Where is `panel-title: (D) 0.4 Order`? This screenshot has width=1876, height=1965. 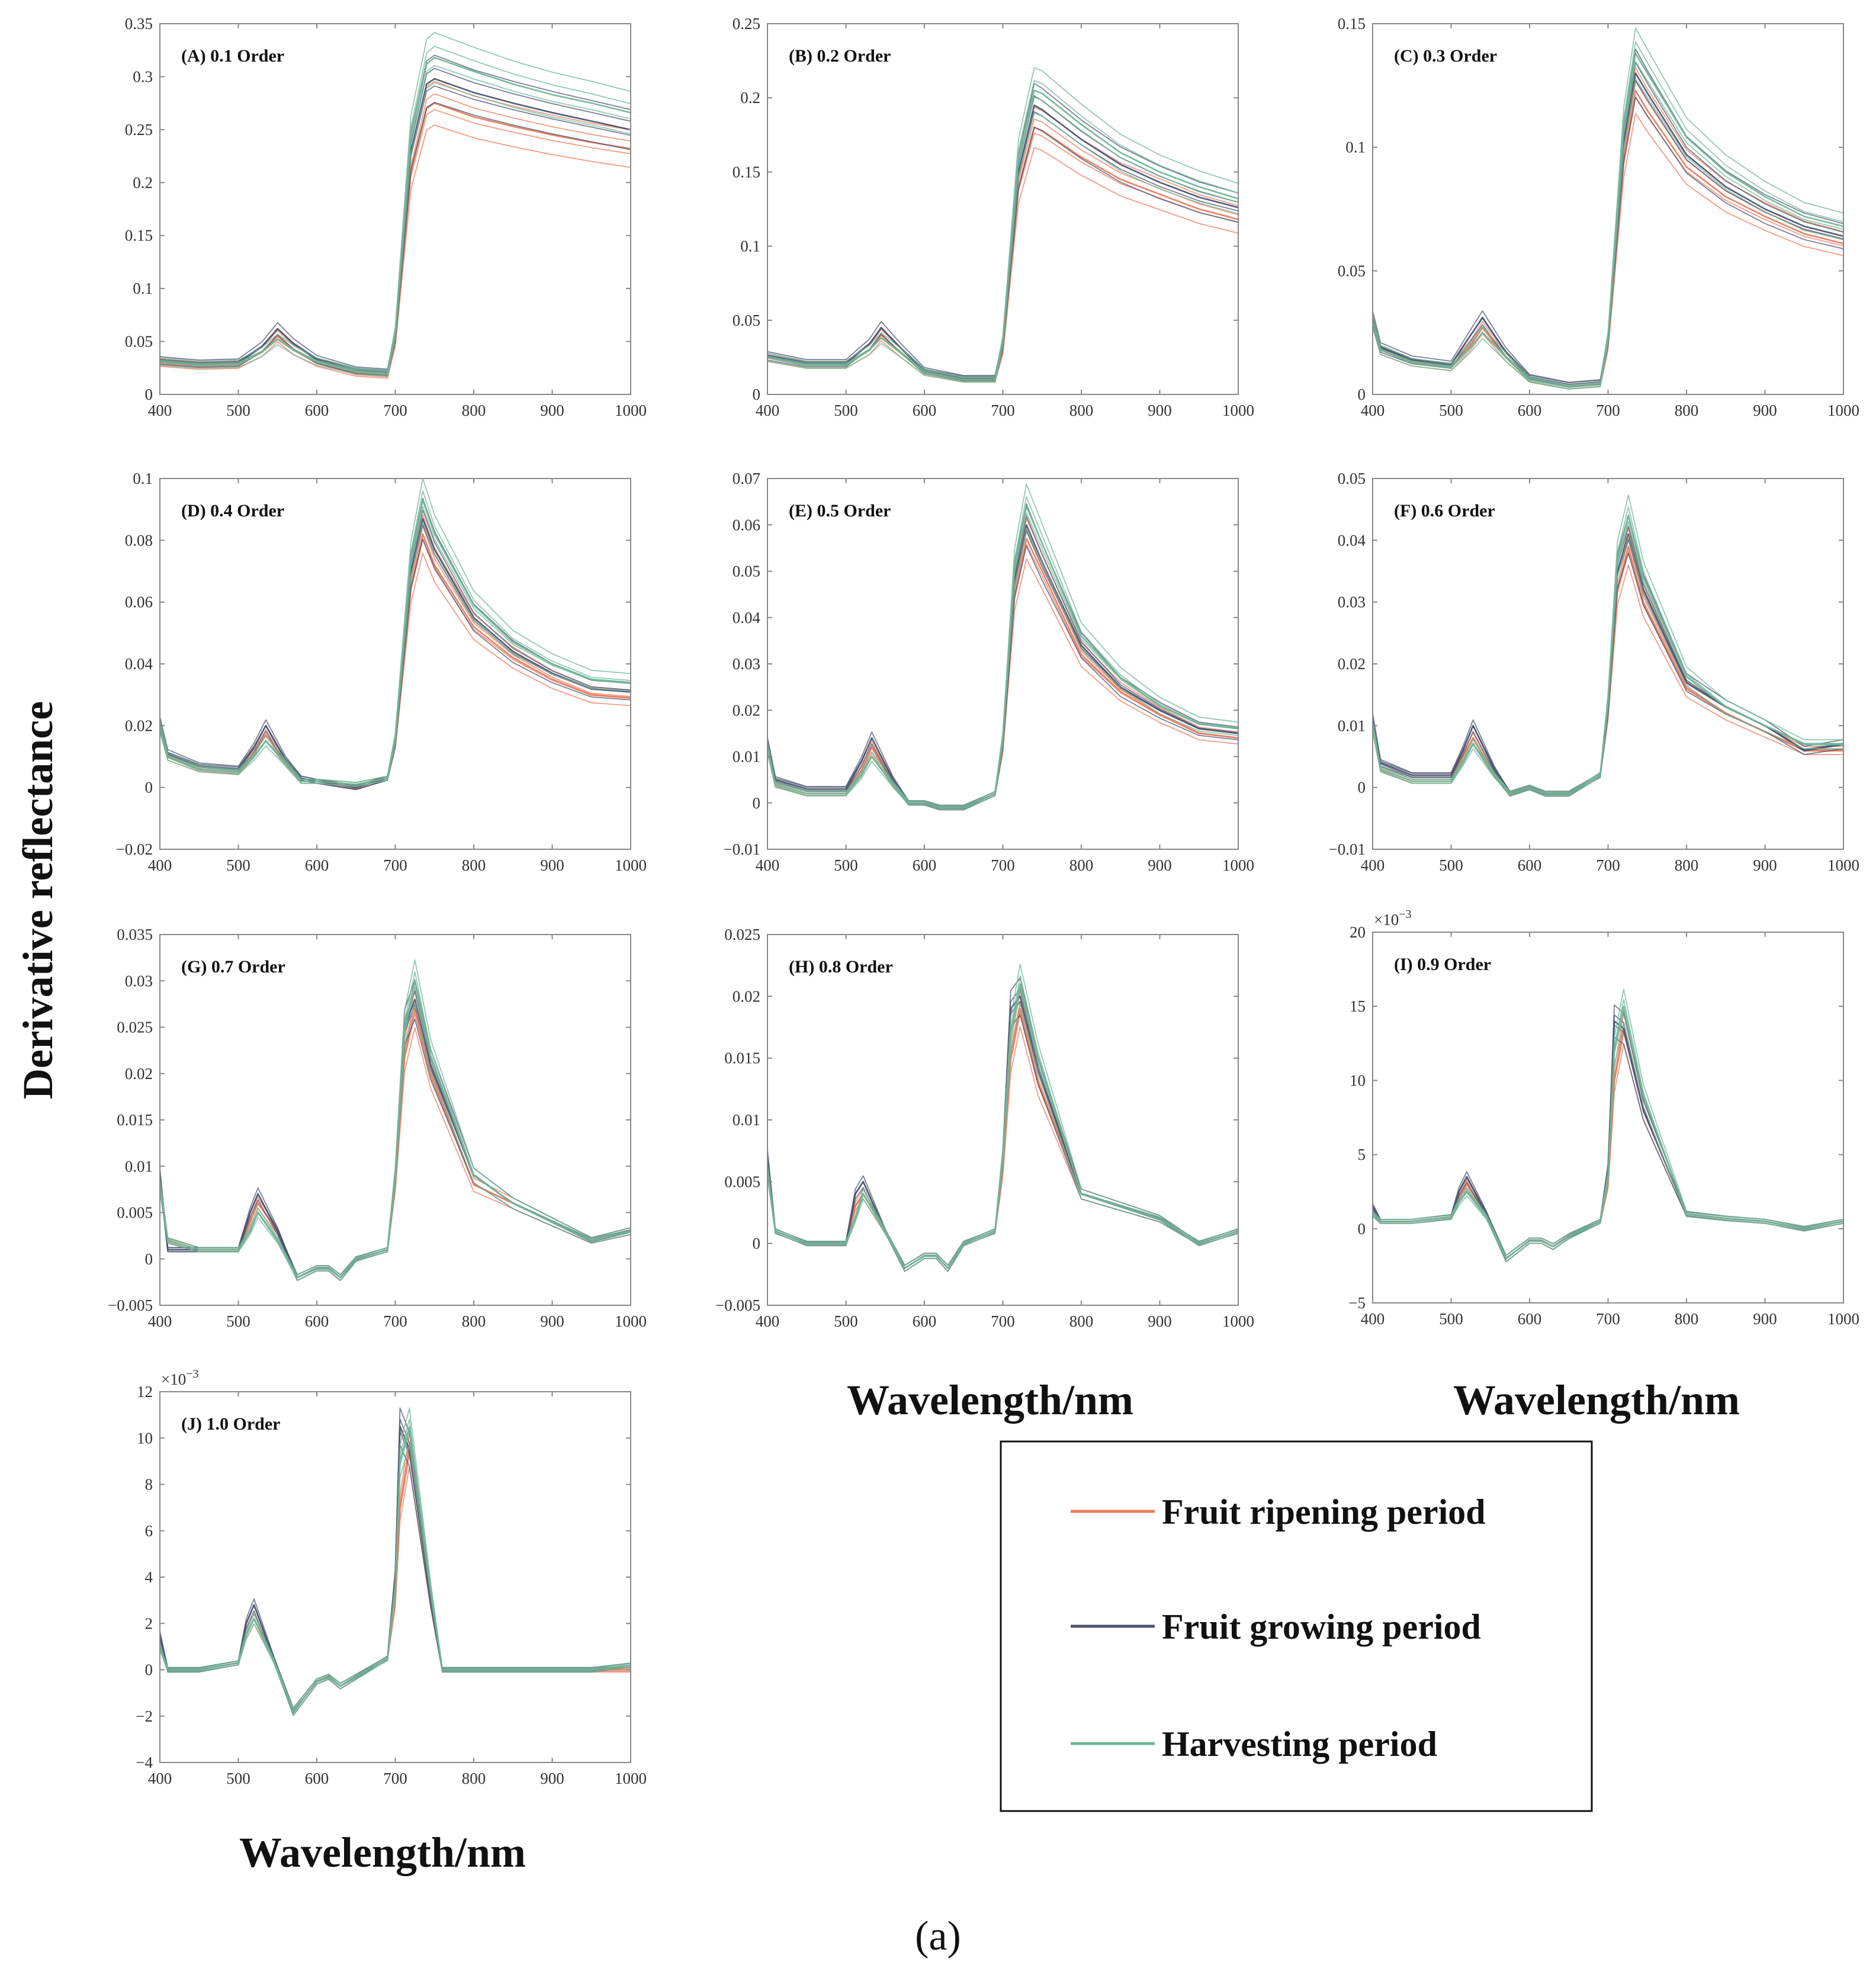 panel-title: (D) 0.4 Order is located at coordinates (232, 511).